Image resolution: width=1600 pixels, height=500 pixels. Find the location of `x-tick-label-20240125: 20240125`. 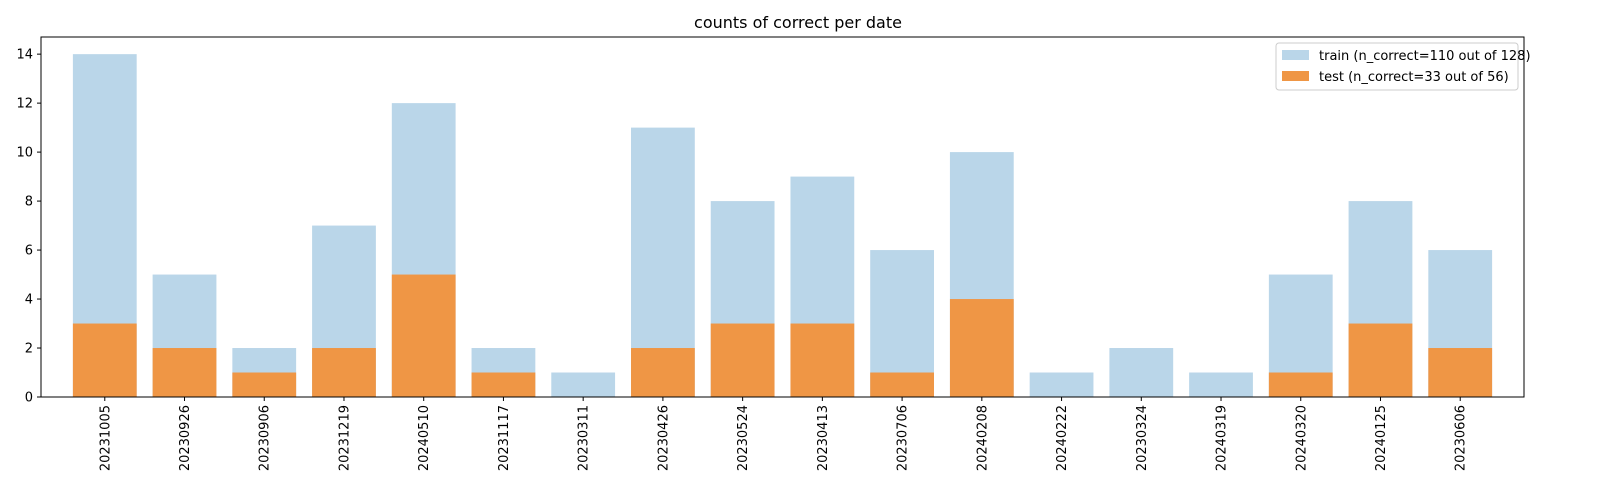

x-tick-label-20240125: 20240125 is located at coordinates (1381, 438).